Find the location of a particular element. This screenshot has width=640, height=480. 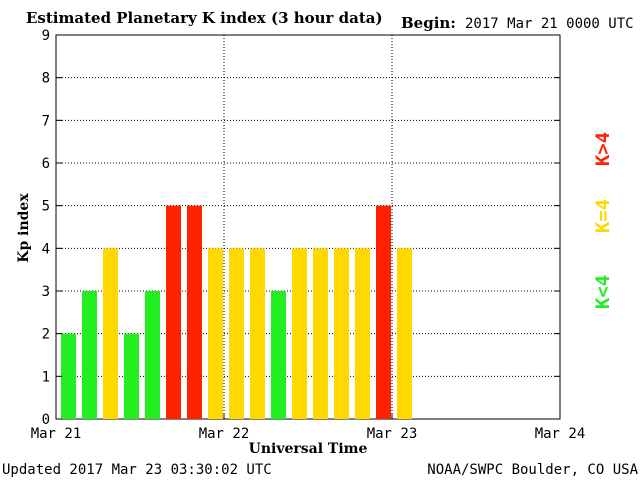

legend-low: K<4 is located at coordinates (603, 292).